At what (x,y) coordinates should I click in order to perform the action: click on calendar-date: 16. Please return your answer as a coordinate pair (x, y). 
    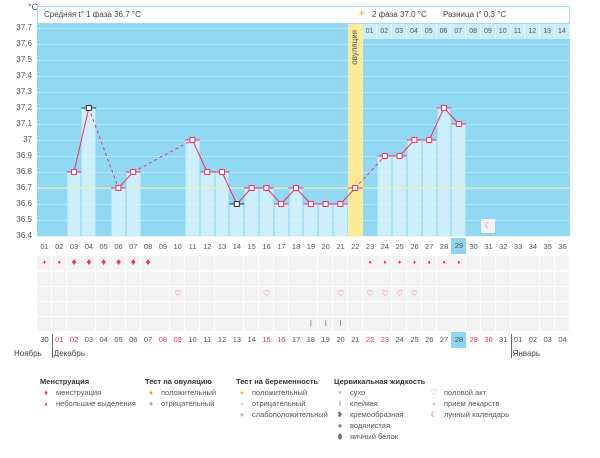
    Looking at the image, I should click on (281, 339).